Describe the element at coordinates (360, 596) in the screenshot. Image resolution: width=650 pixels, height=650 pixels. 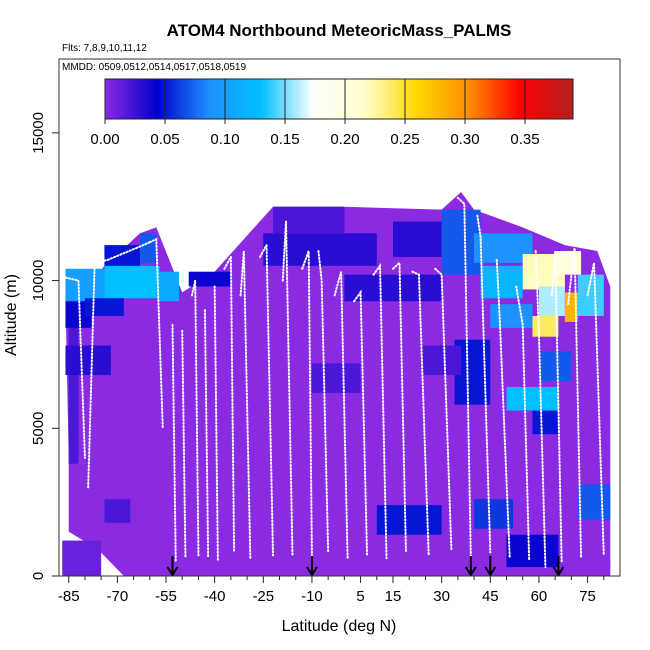
I see `x-tick-label: 5` at that location.